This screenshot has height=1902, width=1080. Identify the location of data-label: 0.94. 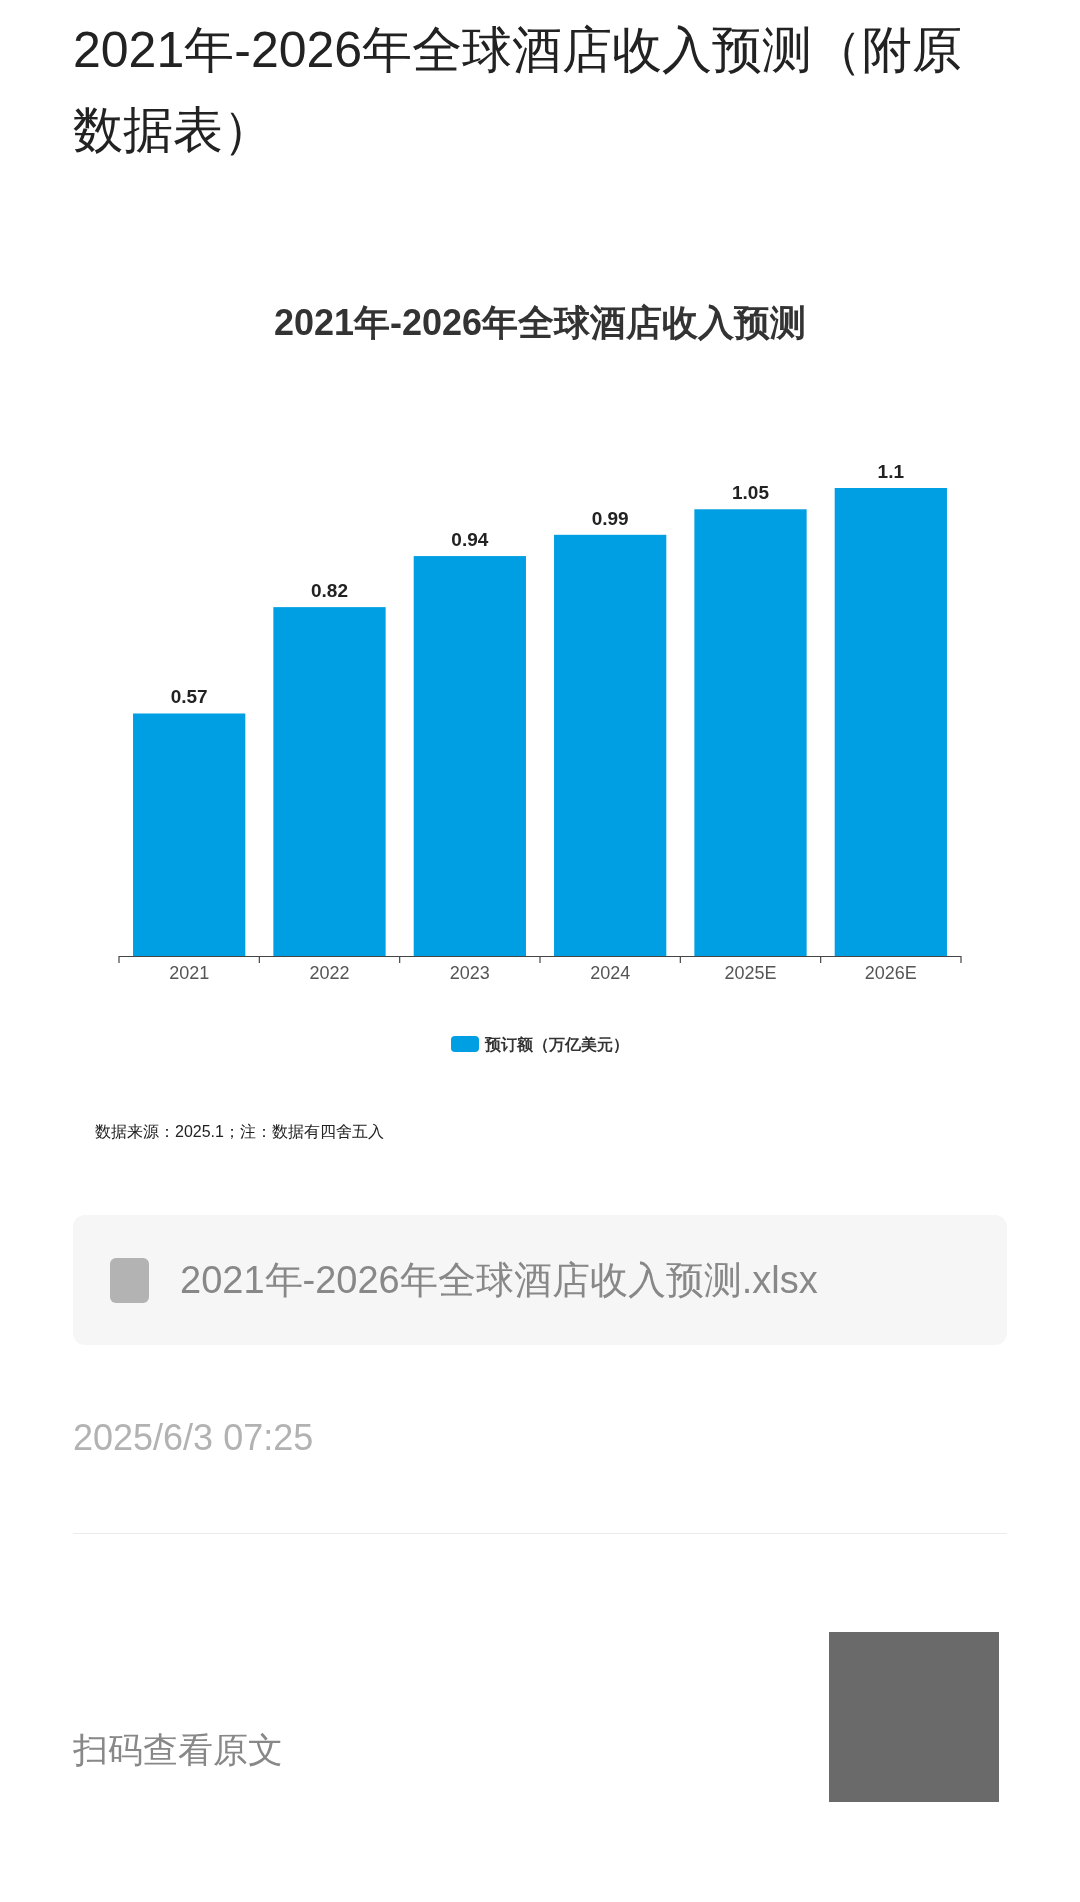
(470, 540).